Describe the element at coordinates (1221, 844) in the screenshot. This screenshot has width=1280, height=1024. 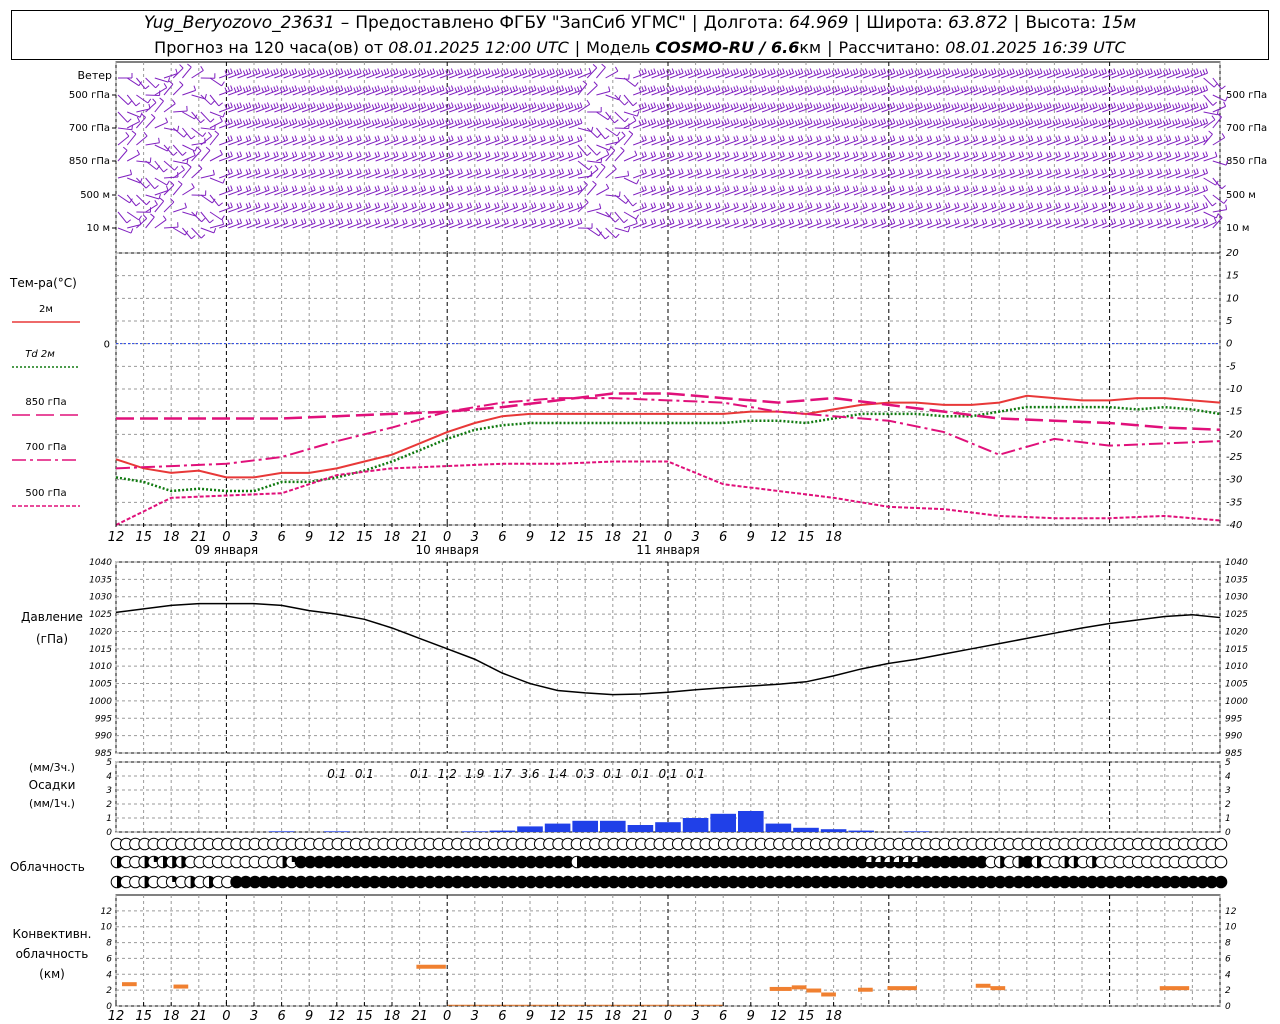
I see `cloud-circle` at that location.